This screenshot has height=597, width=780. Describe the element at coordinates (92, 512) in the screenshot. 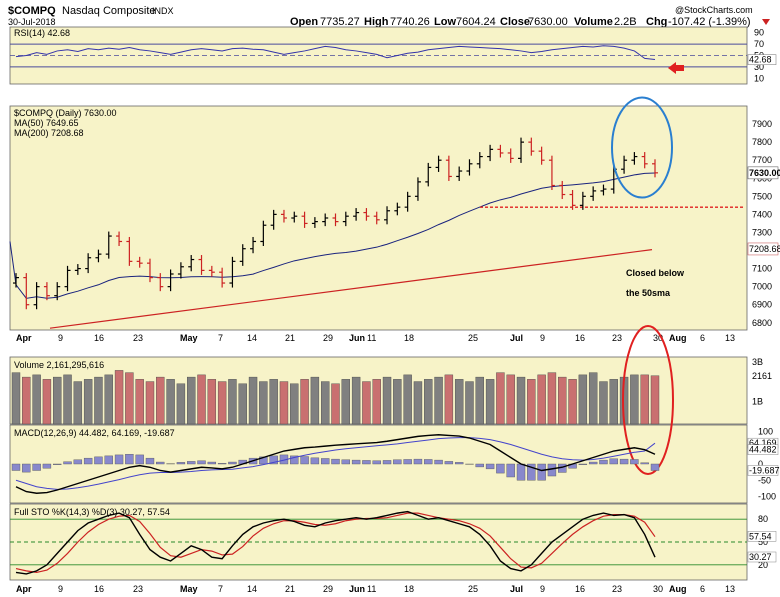

I see `sto-title: Full STO %K(14,3) %D(3) 30.27, 57.54` at that location.